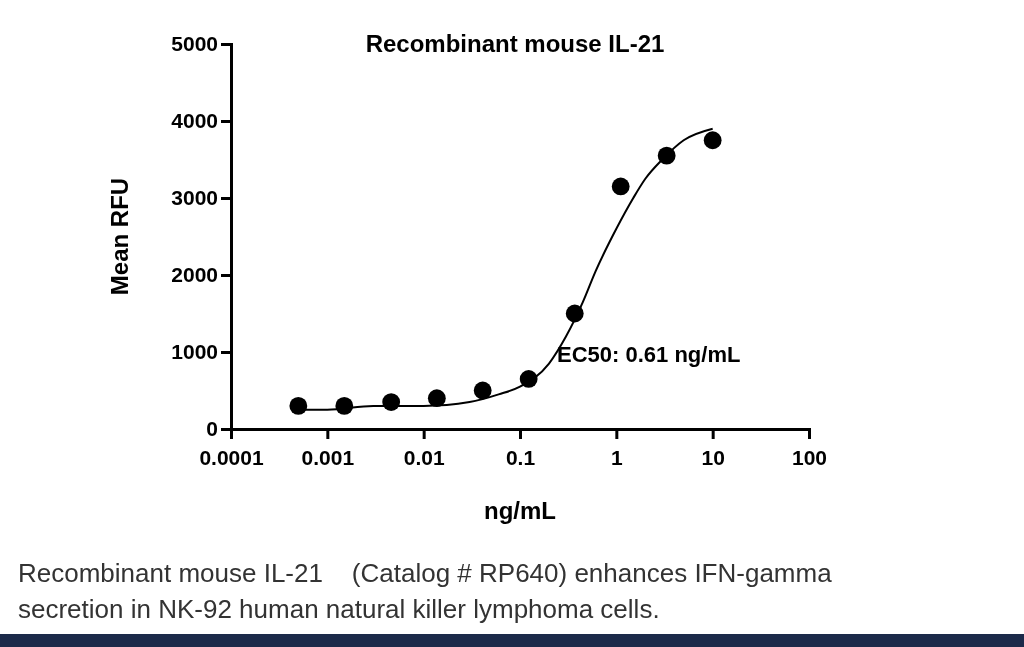 The width and height of the screenshot is (1024, 647). What do you see at coordinates (194, 198) in the screenshot?
I see `y-tick-label: 3000` at bounding box center [194, 198].